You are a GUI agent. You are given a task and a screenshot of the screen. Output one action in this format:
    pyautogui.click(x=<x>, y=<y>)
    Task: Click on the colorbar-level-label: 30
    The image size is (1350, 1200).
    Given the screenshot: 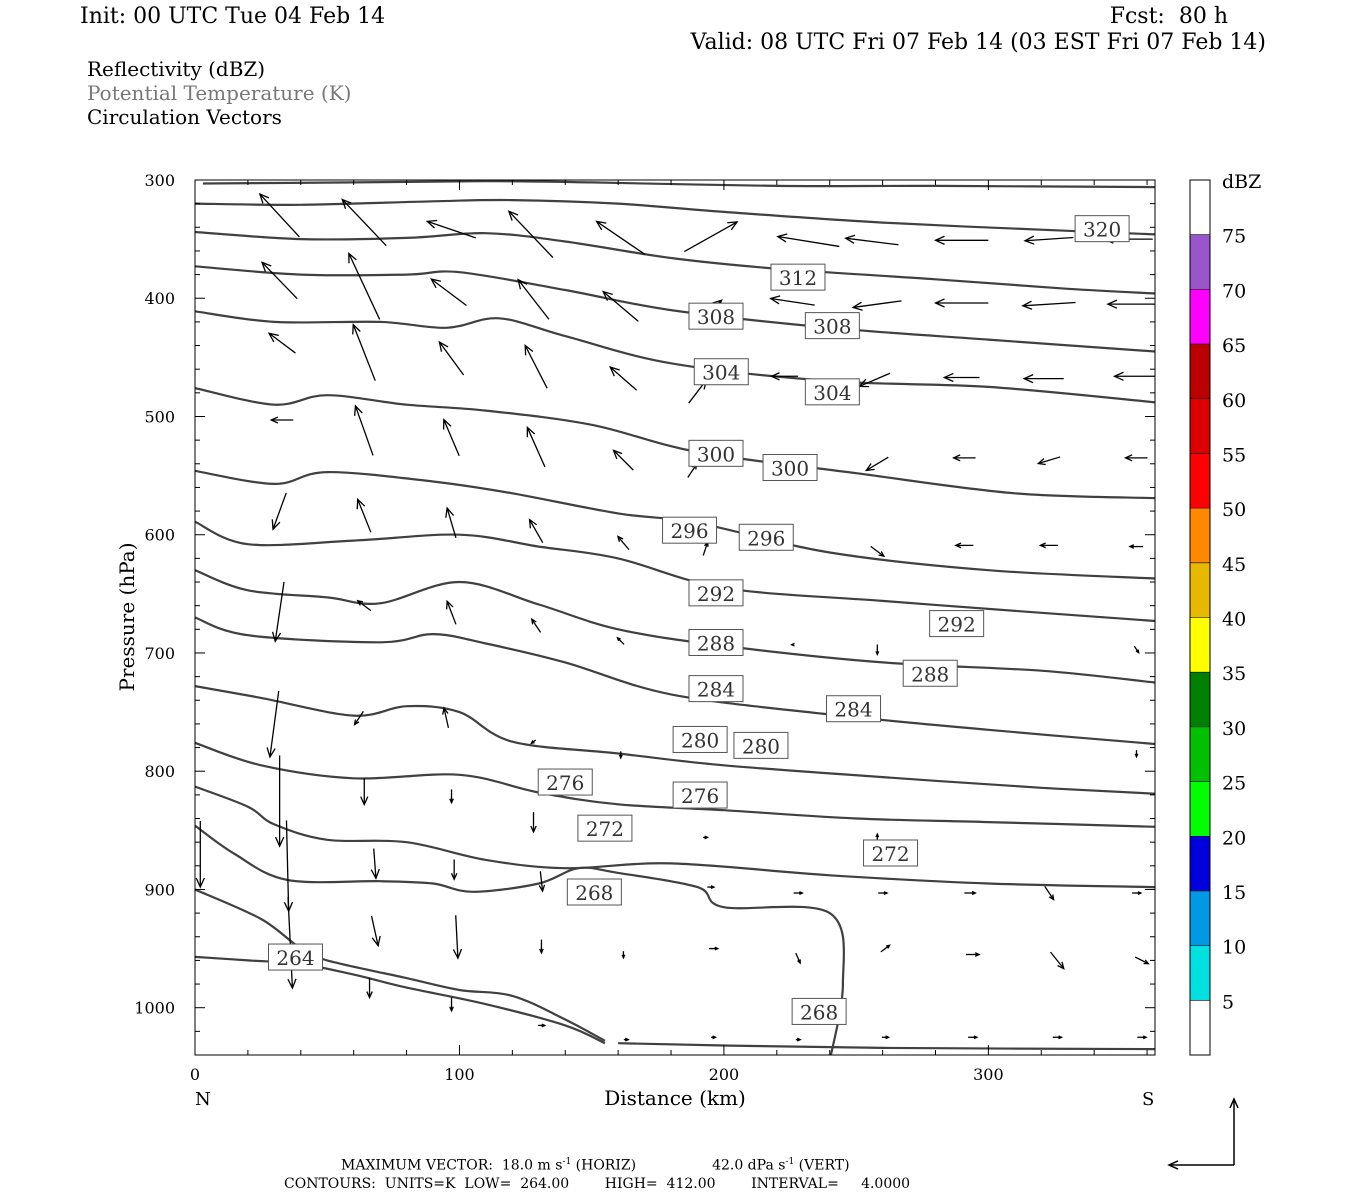 What is the action you would take?
    pyautogui.click(x=1234, y=729)
    